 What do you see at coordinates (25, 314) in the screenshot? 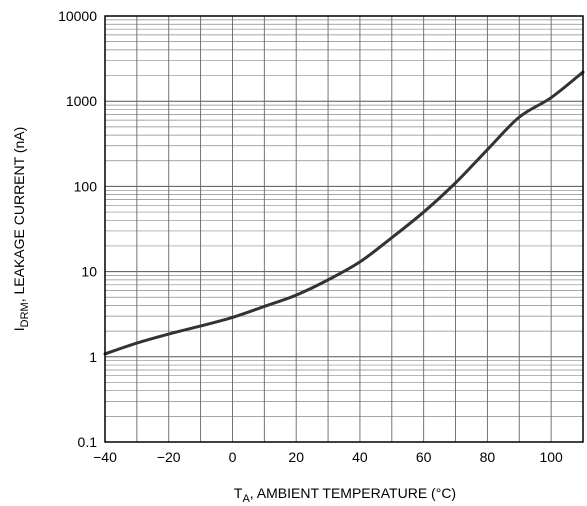
I see `y-axis-title-sub: DRM` at bounding box center [25, 314].